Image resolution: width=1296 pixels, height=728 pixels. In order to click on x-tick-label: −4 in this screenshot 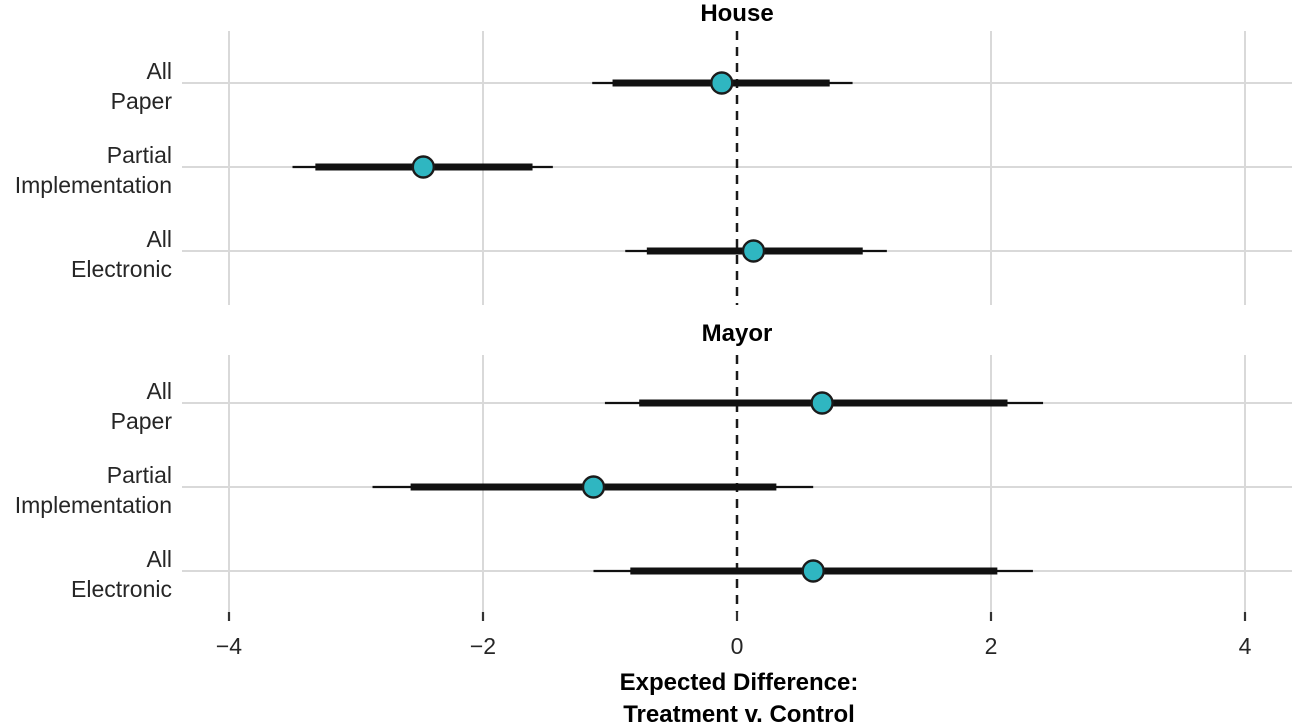, I will do `click(229, 646)`.